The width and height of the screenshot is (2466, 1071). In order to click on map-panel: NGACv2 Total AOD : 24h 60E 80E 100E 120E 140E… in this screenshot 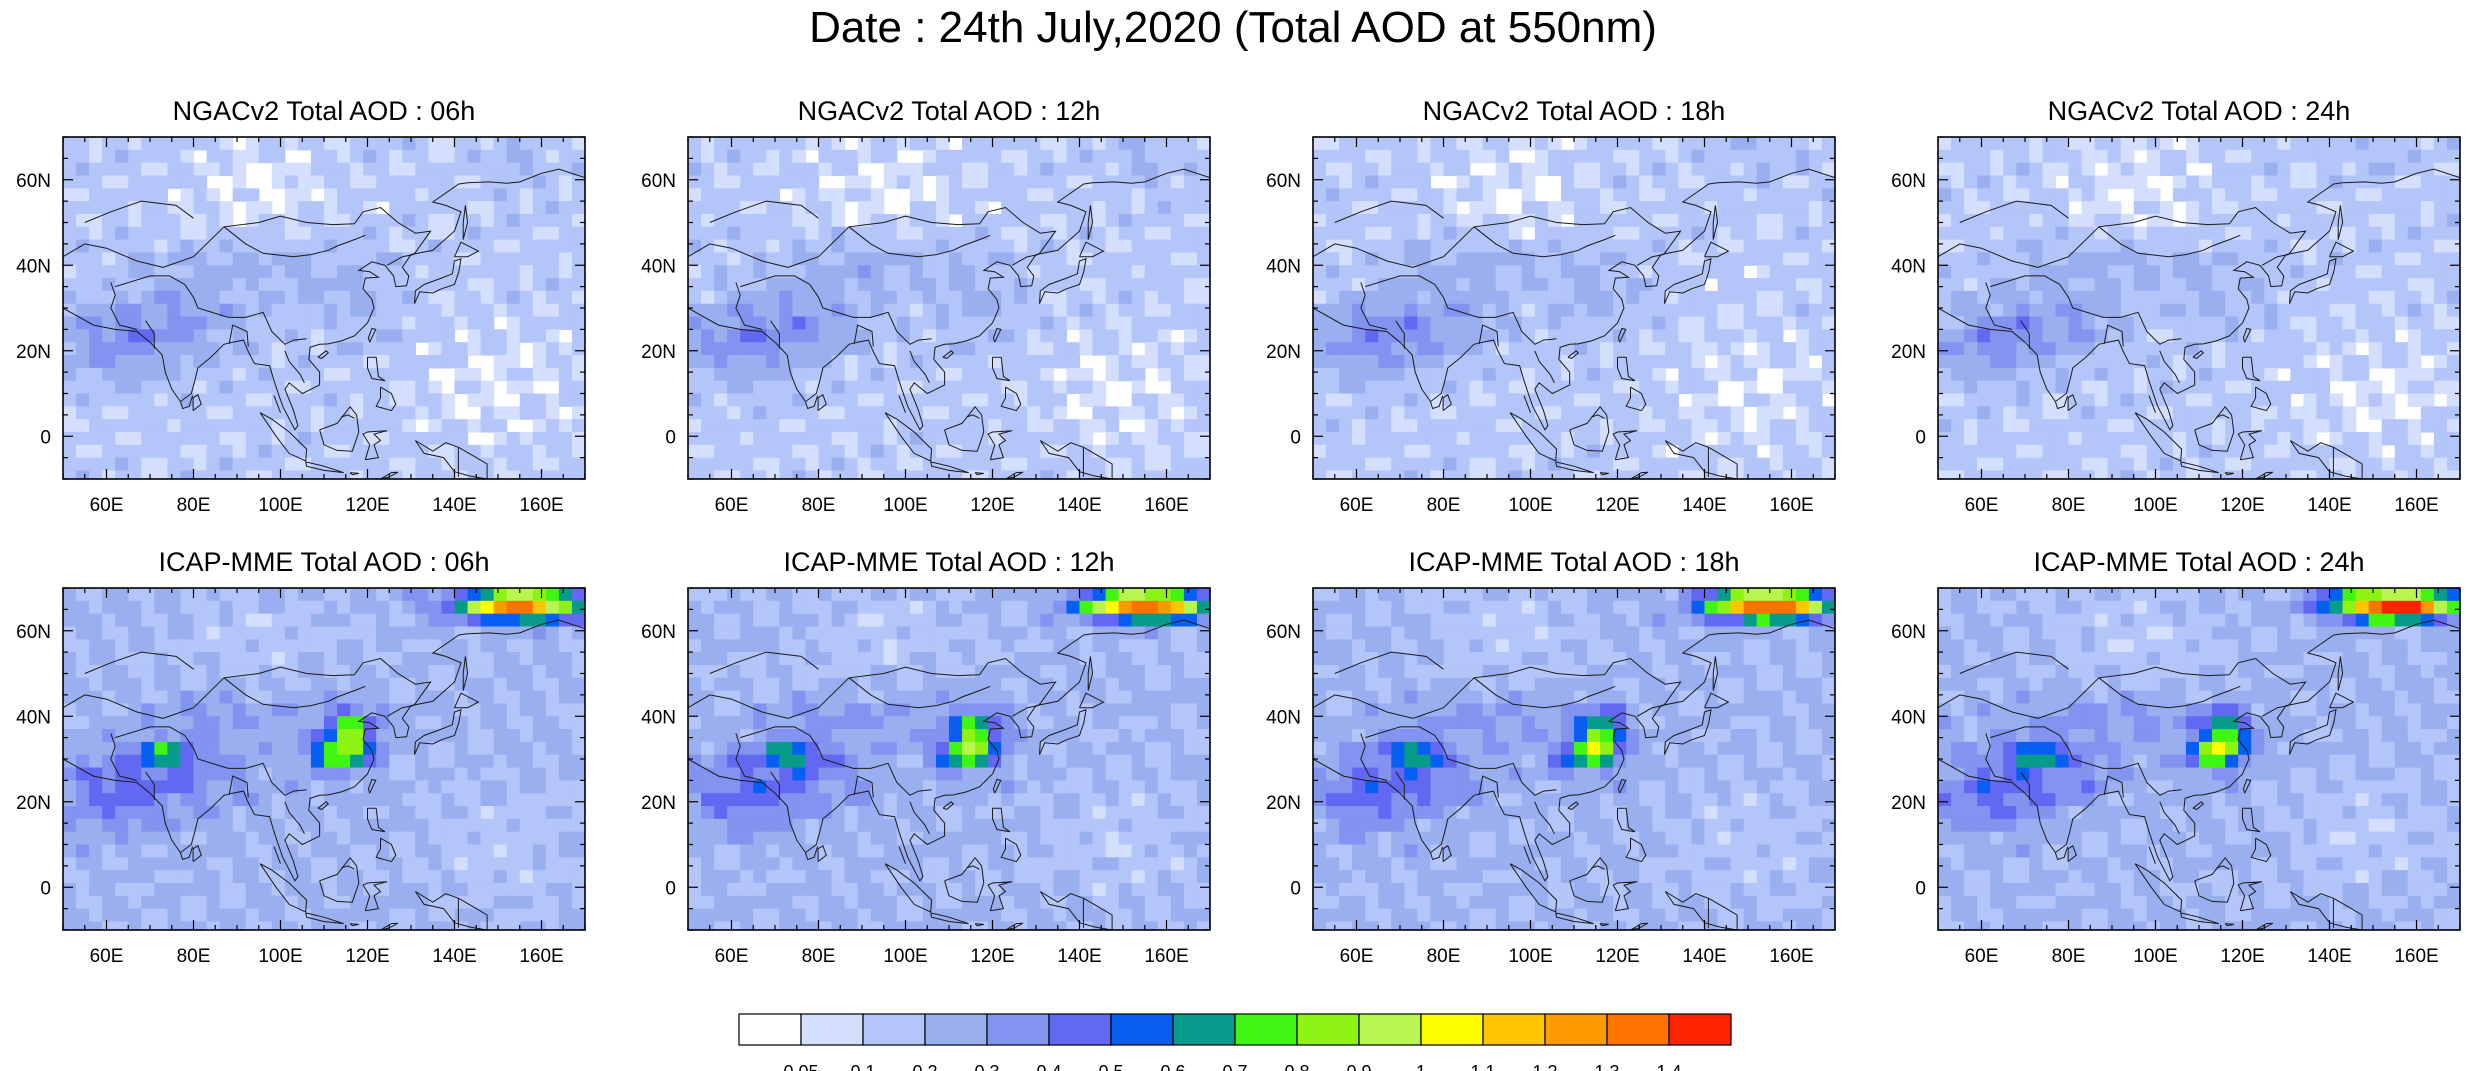, I will do `click(2176, 306)`.